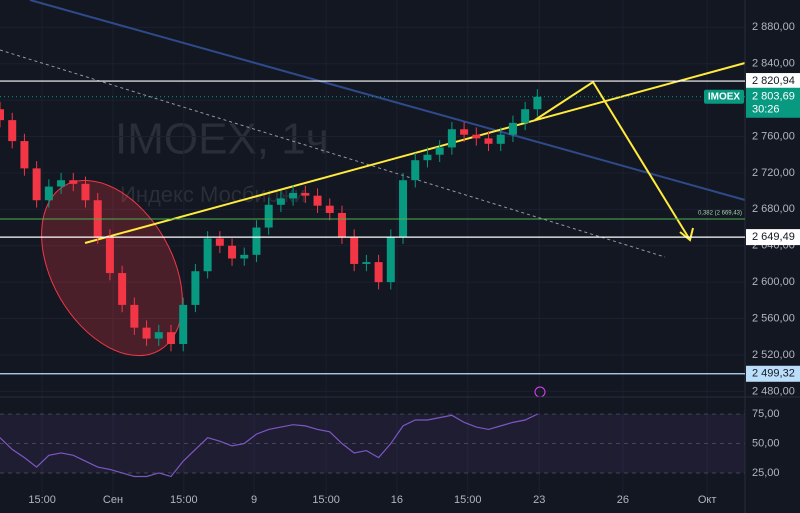  I want to click on watermark-subtitle: Индекс Мосбиржи, so click(213, 194).